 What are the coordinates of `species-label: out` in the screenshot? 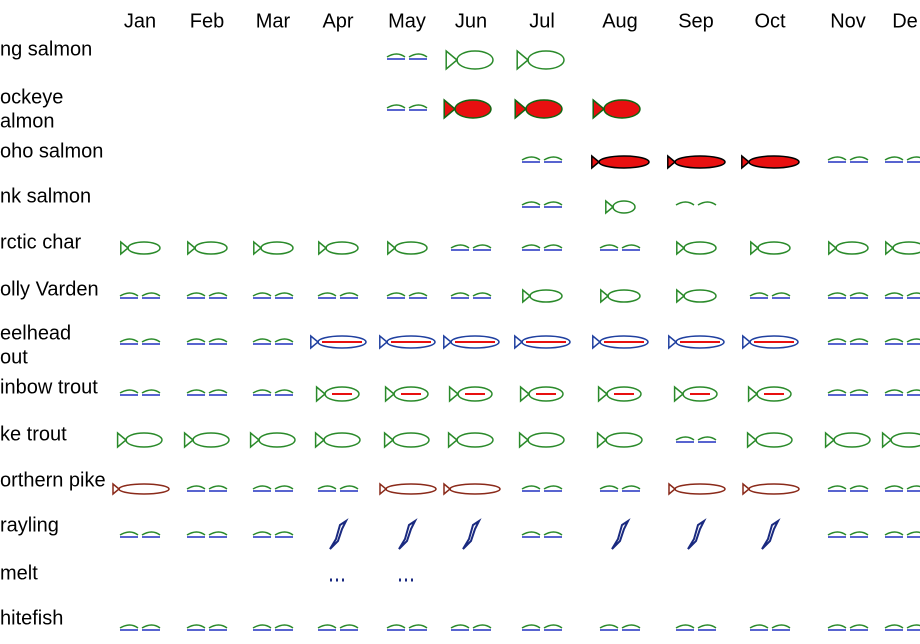 It's located at (14, 357).